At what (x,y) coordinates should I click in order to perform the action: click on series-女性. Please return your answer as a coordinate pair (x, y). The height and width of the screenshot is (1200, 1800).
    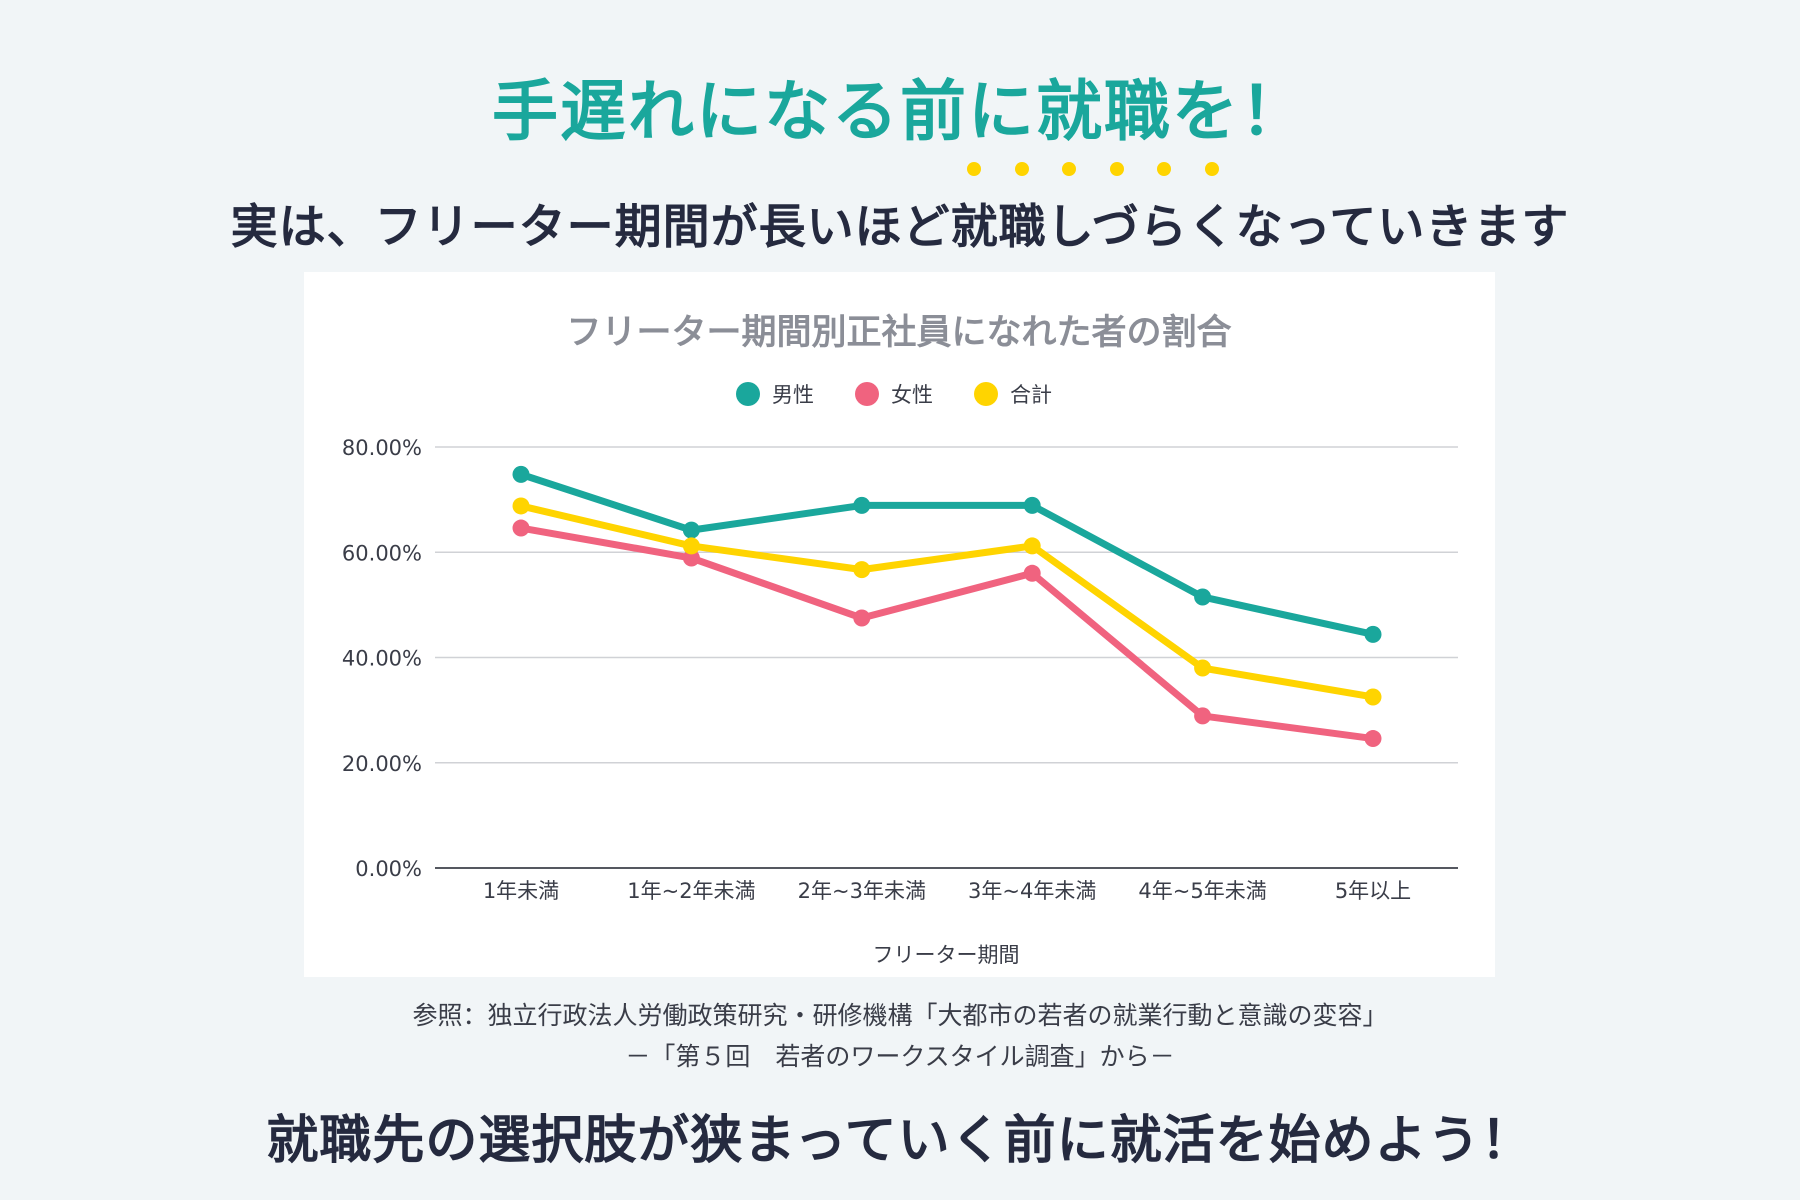
    Looking at the image, I should click on (947, 633).